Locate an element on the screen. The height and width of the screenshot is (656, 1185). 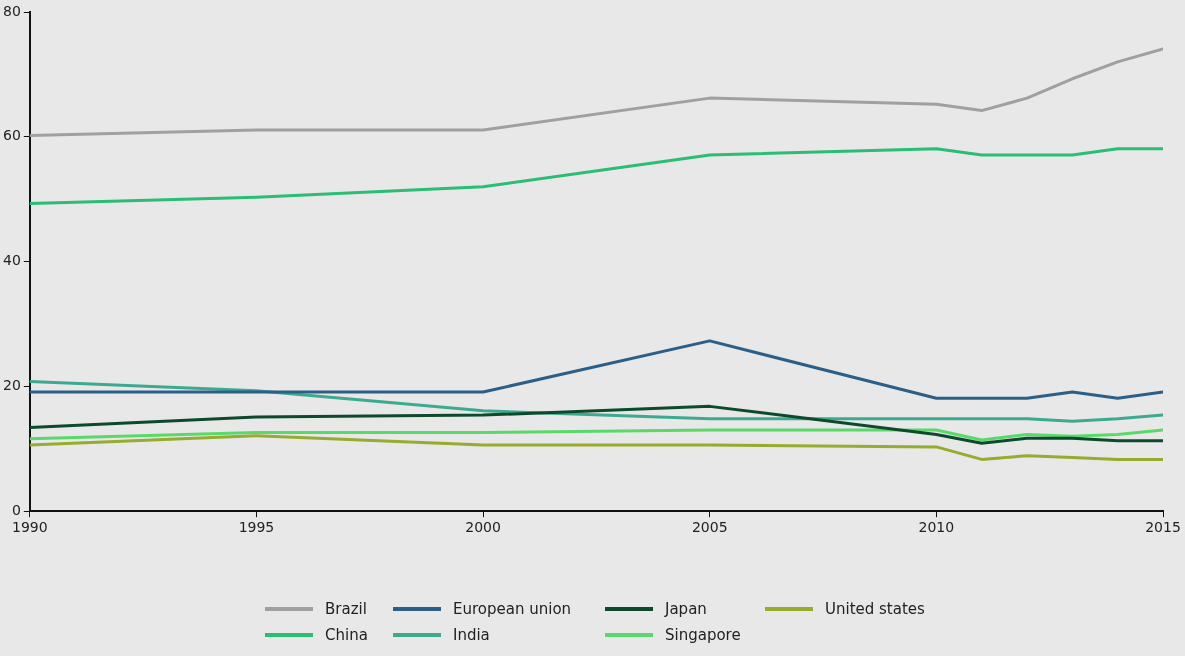
legend-label: China is located at coordinates (346, 635).